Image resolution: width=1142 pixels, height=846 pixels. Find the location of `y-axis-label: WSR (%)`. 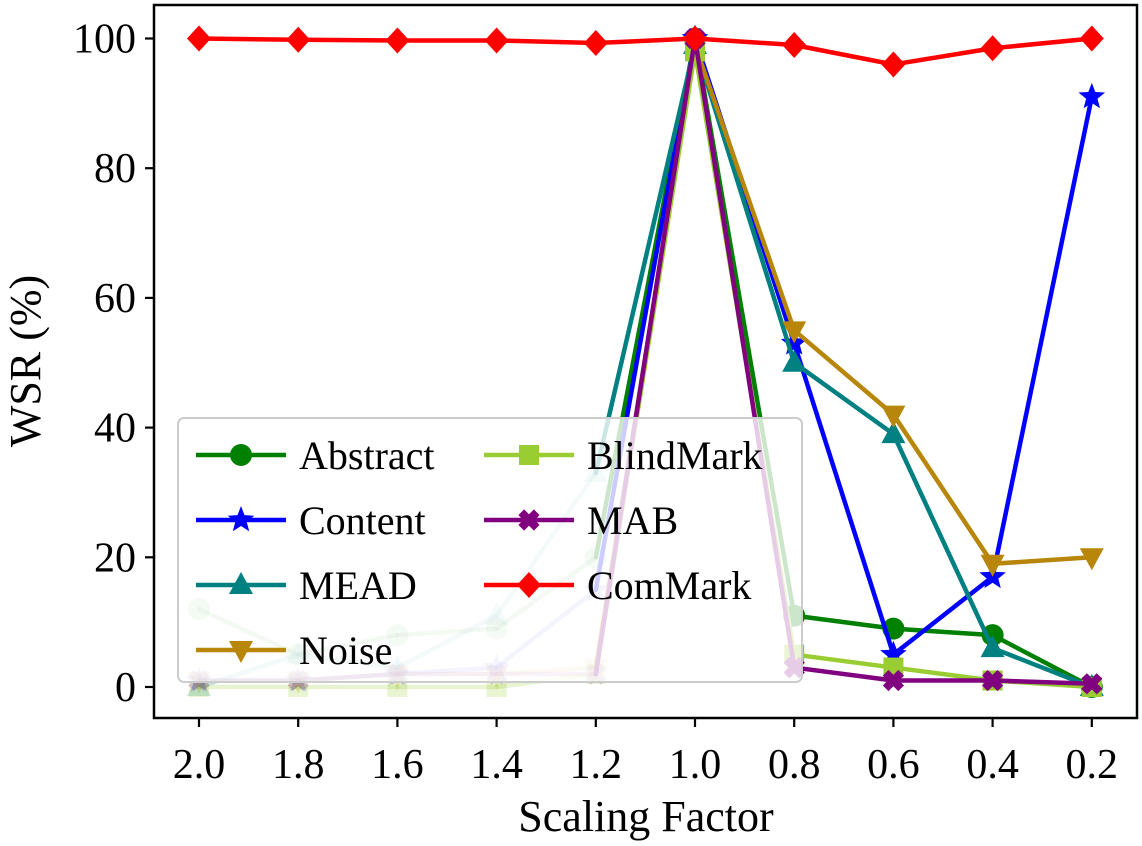

y-axis-label: WSR (%) is located at coordinates (25, 361).